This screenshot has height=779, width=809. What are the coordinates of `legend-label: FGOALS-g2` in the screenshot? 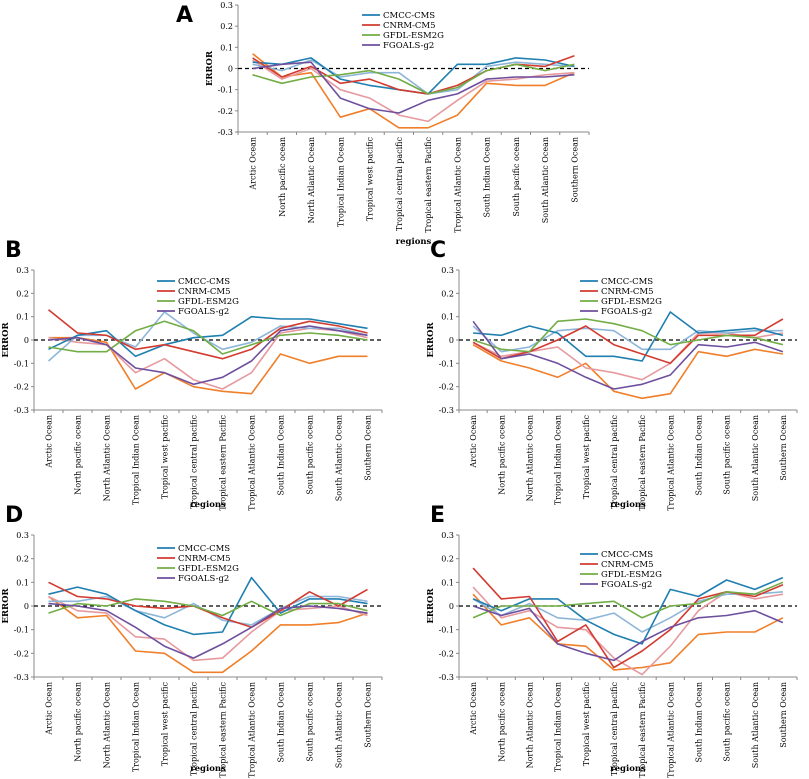 It's located at (203, 579).